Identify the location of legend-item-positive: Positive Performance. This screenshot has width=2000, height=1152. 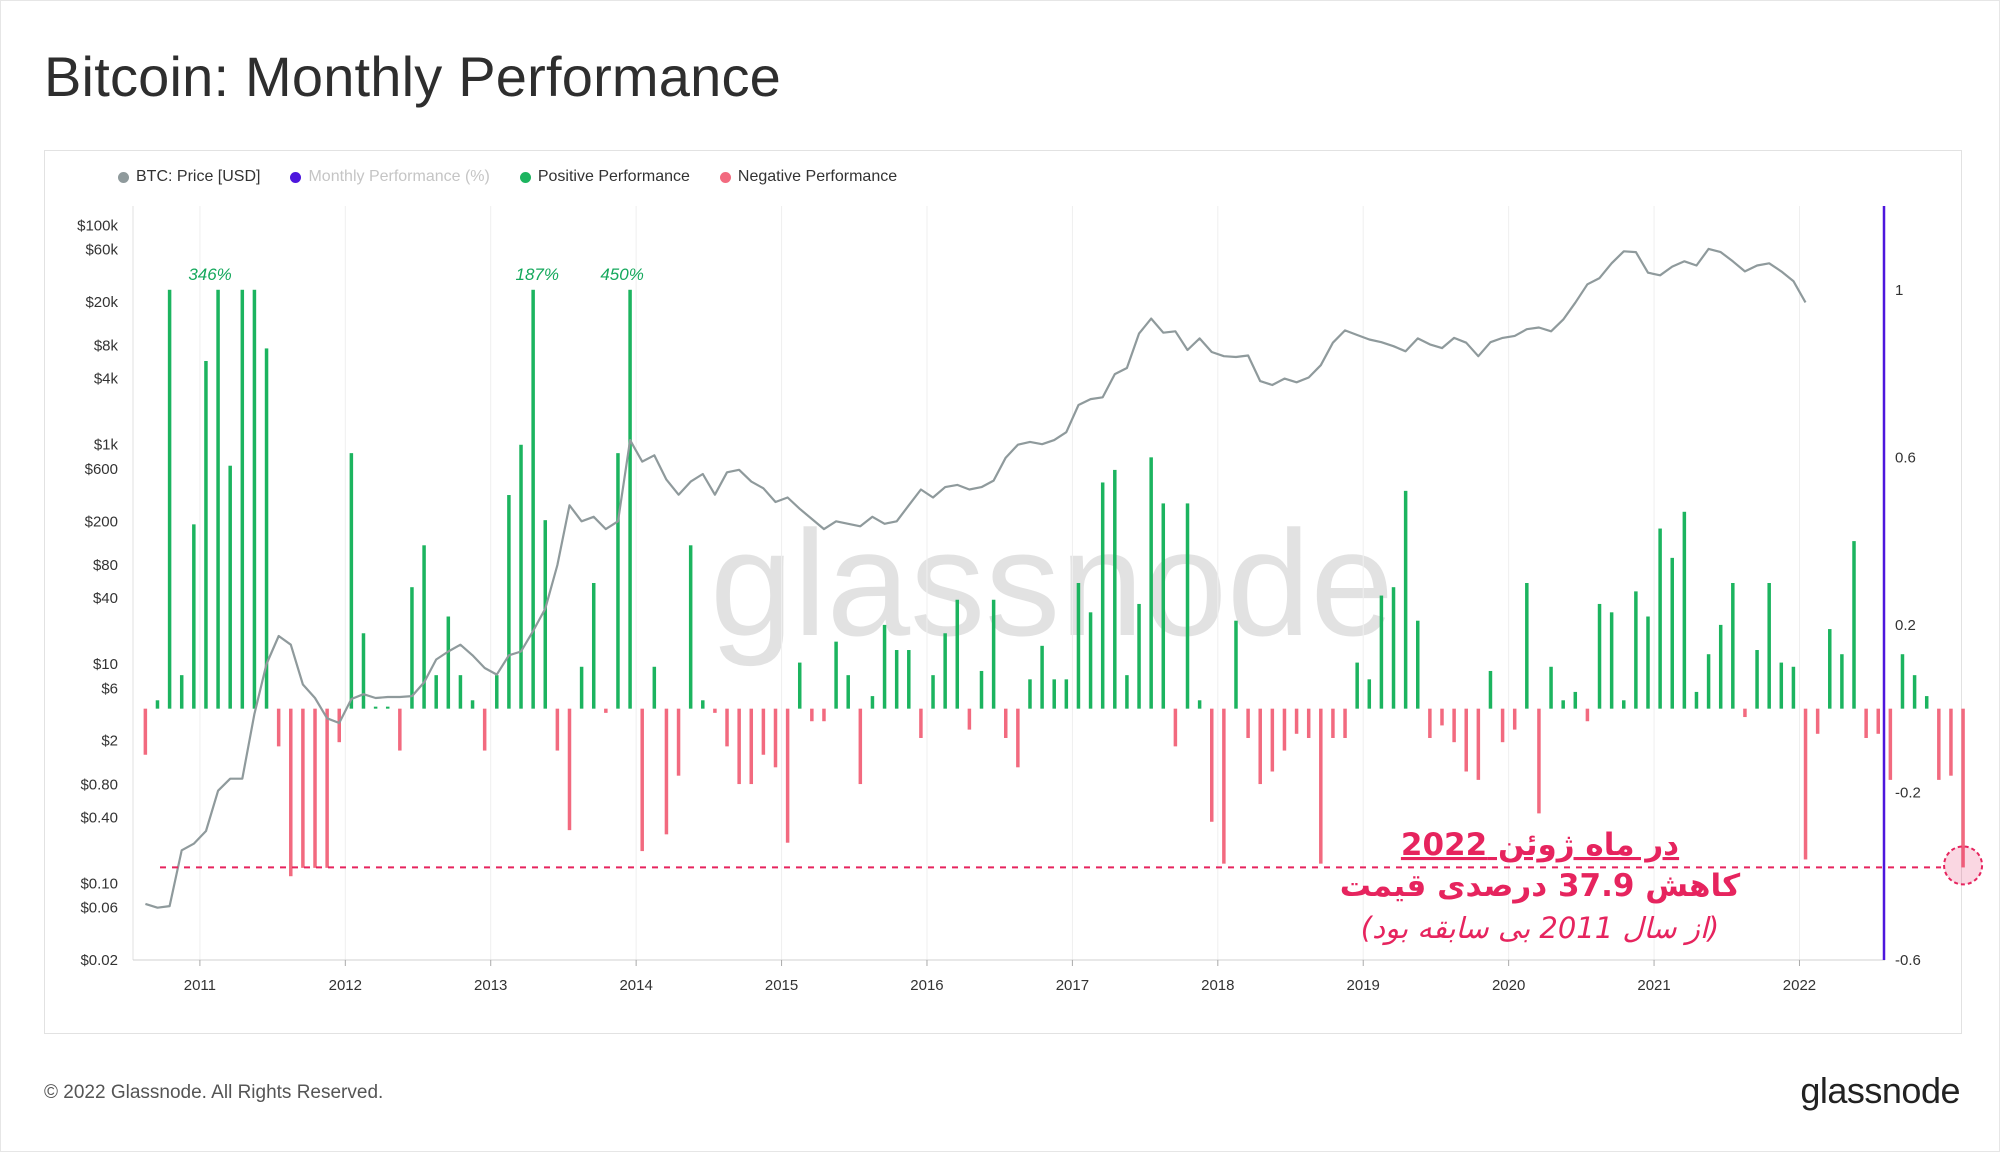
(604, 177).